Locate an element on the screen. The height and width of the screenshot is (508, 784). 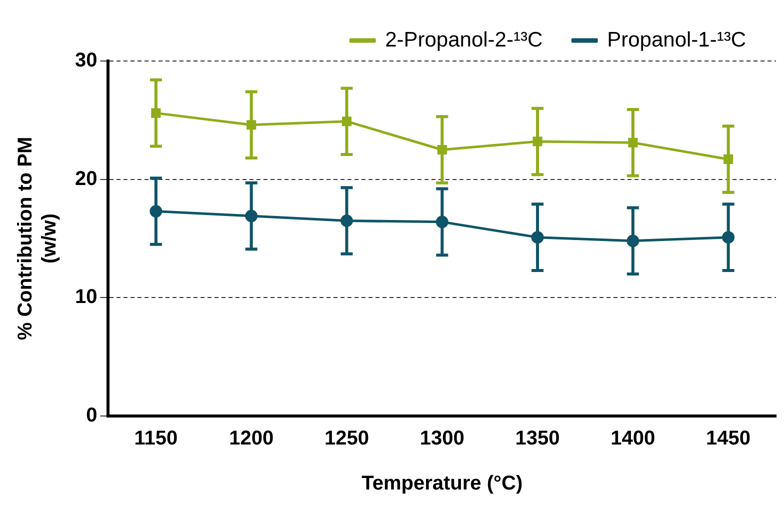
x-tick-label: 1250 is located at coordinates (346, 439).